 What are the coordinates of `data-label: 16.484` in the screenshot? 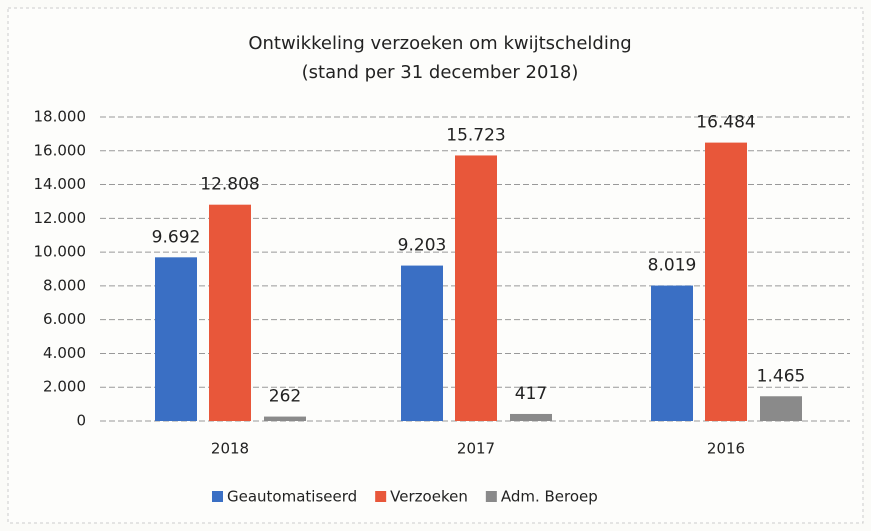 It's located at (725, 123).